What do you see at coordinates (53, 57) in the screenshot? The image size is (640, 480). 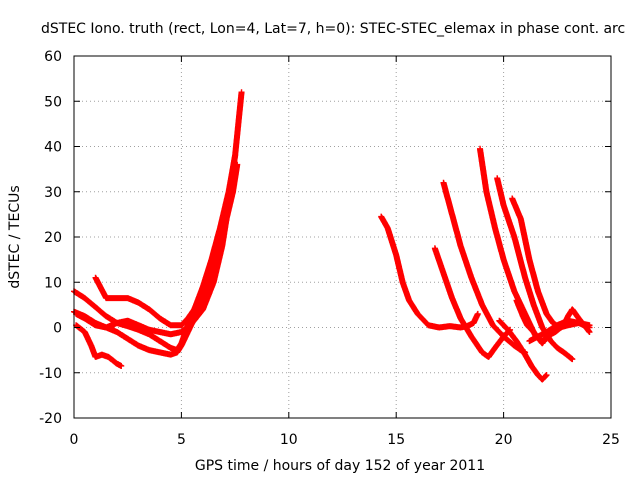 I see `y-tick-label: 60` at bounding box center [53, 57].